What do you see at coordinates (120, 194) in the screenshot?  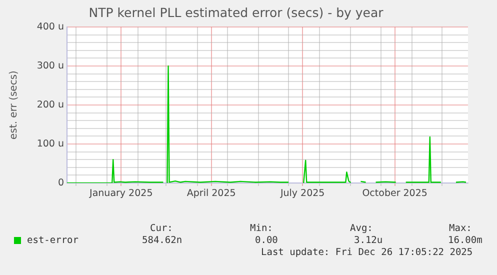 I see `x-tick-label: January 2025` at bounding box center [120, 194].